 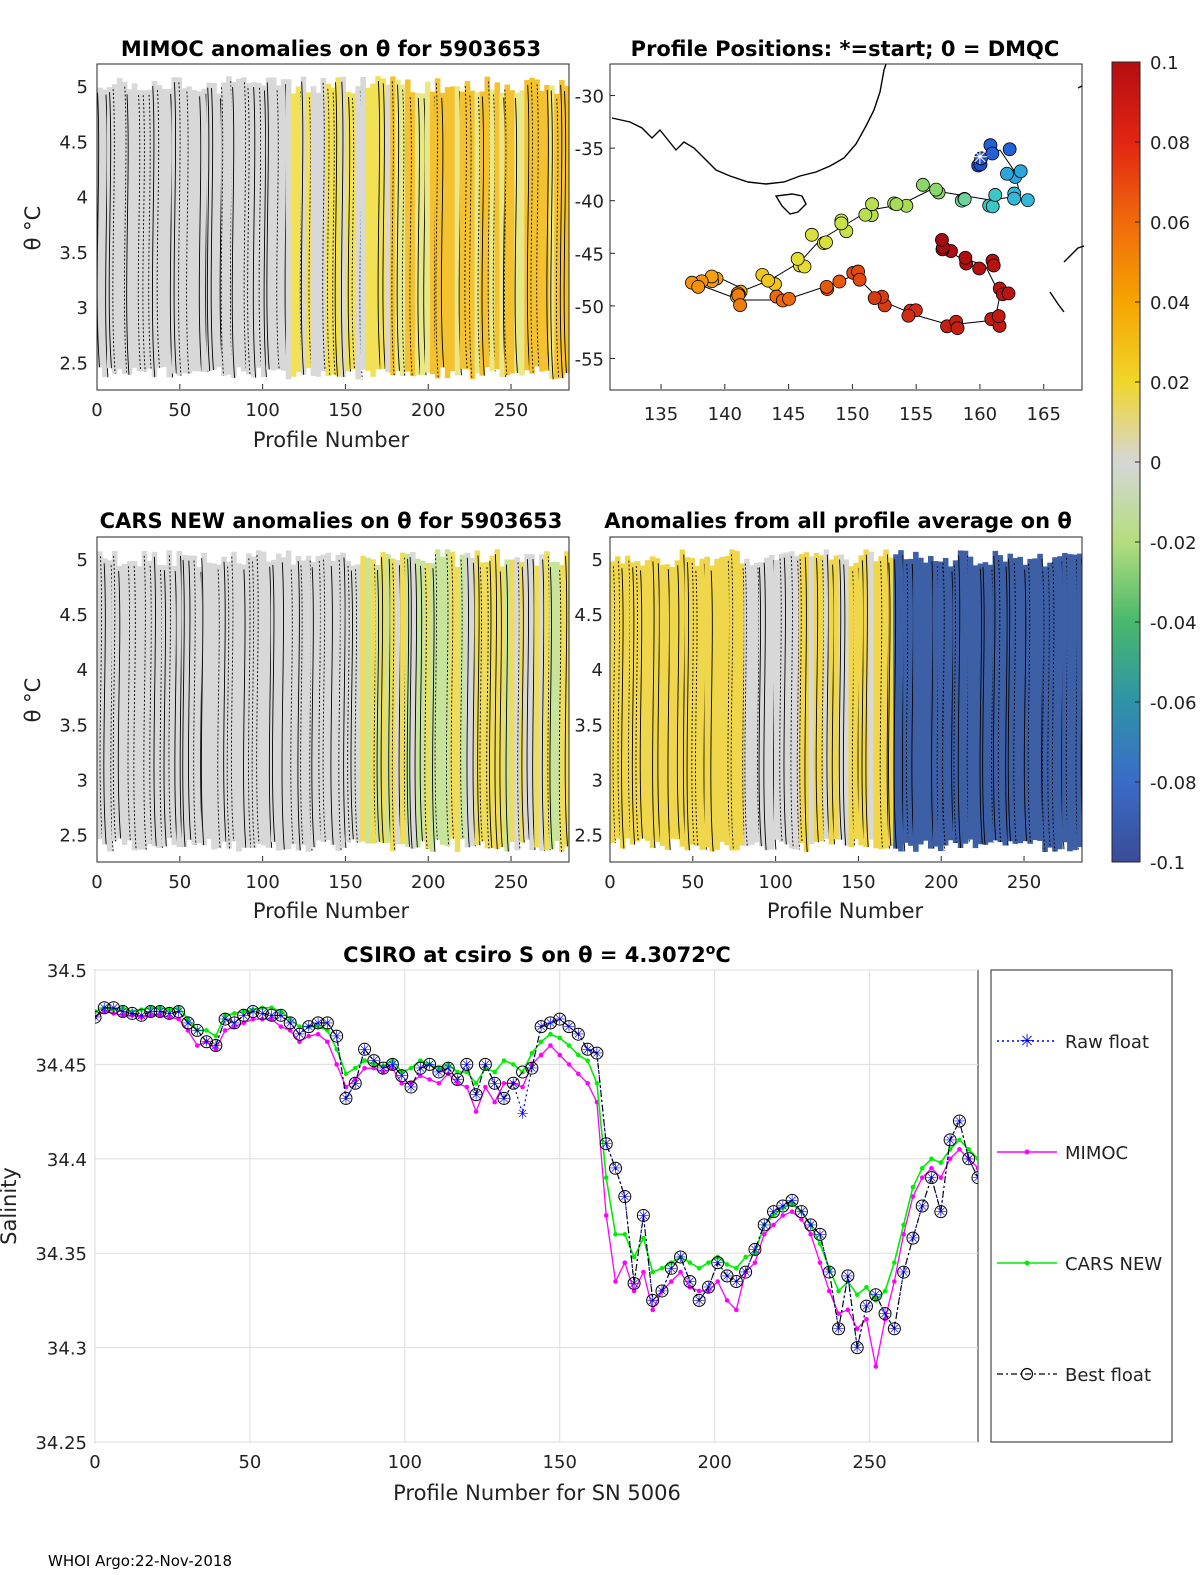 I want to click on x-tick-label: 250, so click(x=1024, y=882).